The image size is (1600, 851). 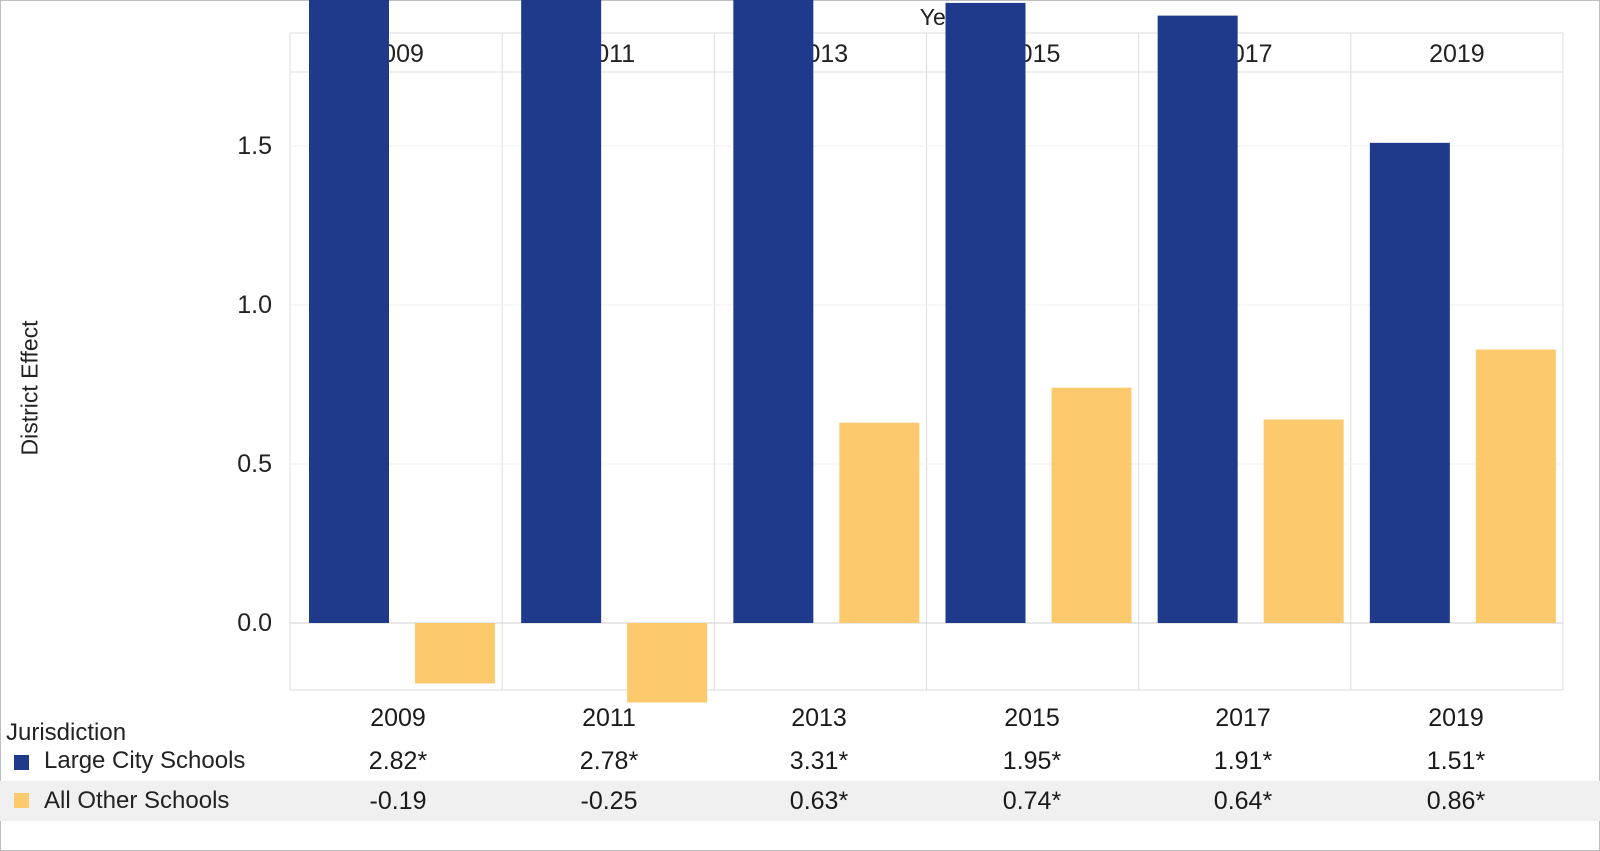 I want to click on table-cell: -0.19, so click(x=398, y=801).